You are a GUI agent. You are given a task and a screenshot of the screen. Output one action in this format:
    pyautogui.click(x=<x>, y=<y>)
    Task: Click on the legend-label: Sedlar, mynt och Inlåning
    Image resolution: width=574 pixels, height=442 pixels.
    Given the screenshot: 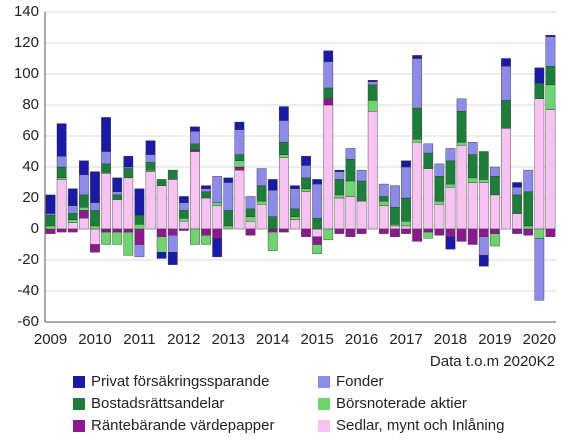 What is the action you would take?
    pyautogui.click(x=420, y=425)
    